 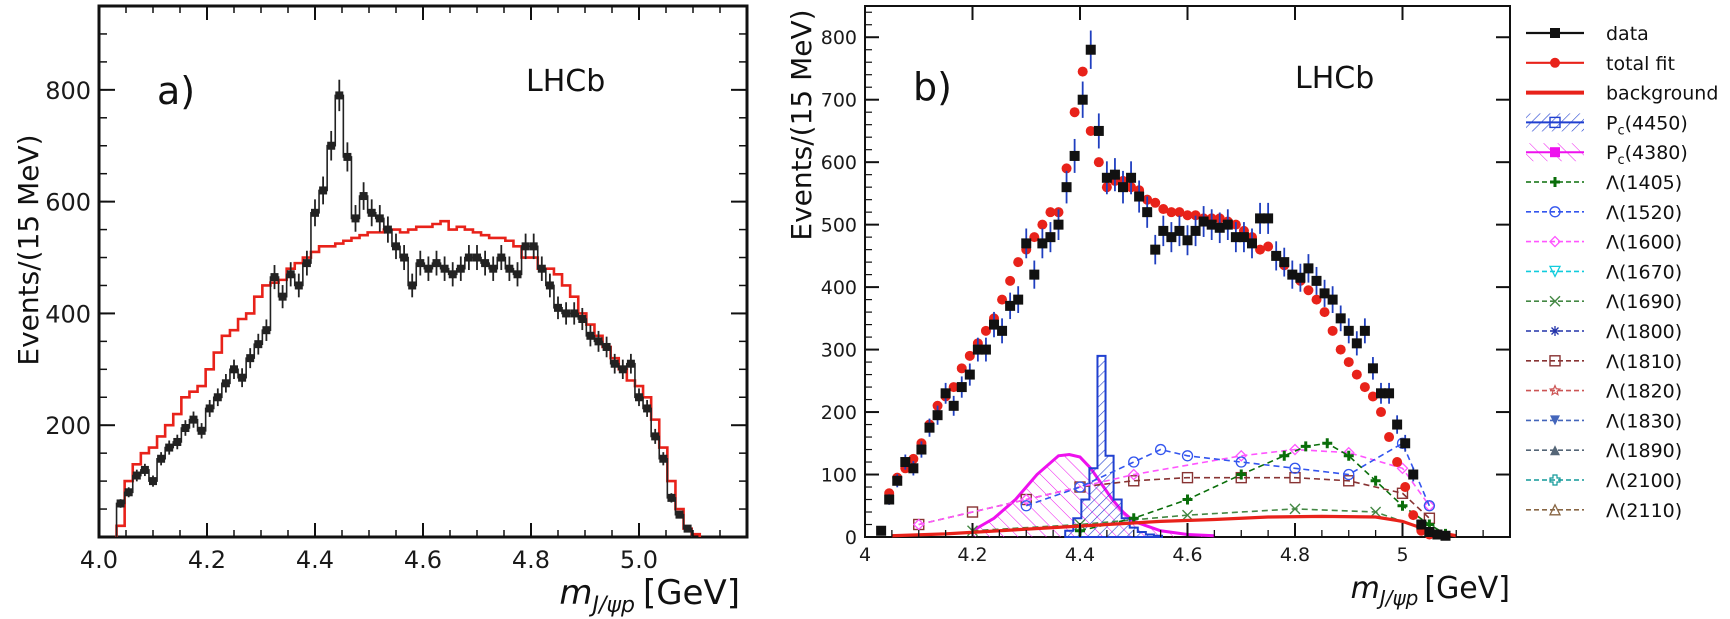 What do you see at coordinates (1604, 451) in the screenshot?
I see `legend-entry: Λ(1890)` at bounding box center [1604, 451].